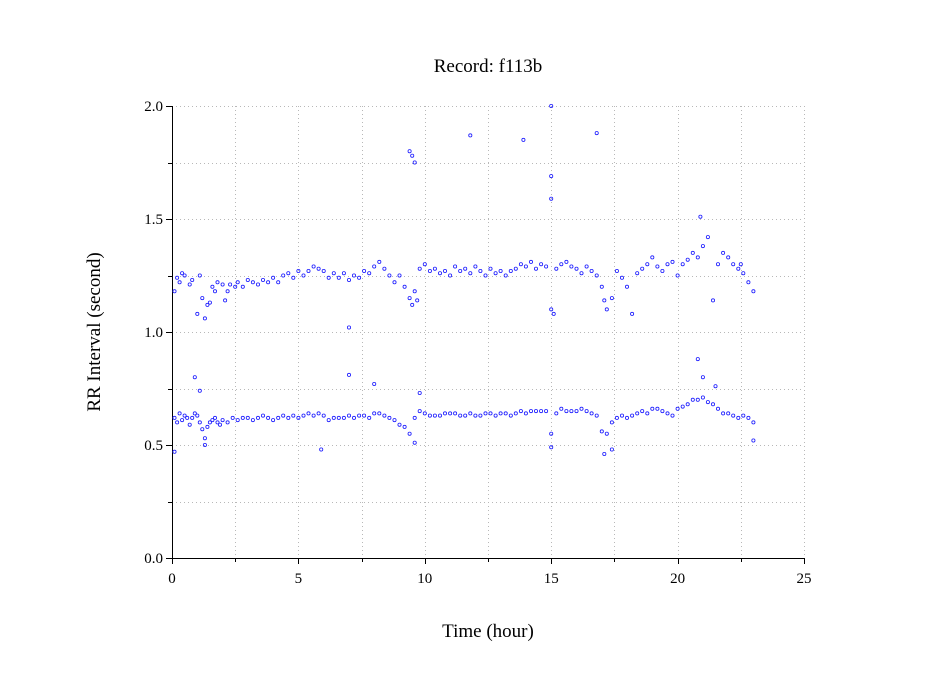 This screenshot has width=949, height=697. I want to click on y-tick-label: 1.5, so click(153, 220).